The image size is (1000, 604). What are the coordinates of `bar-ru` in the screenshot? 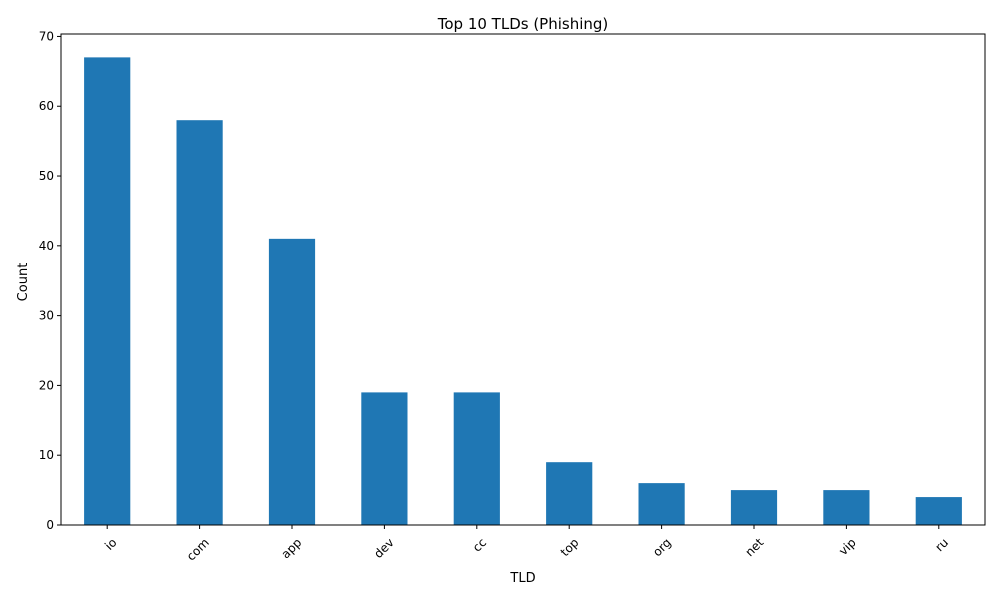 It's located at (938, 511).